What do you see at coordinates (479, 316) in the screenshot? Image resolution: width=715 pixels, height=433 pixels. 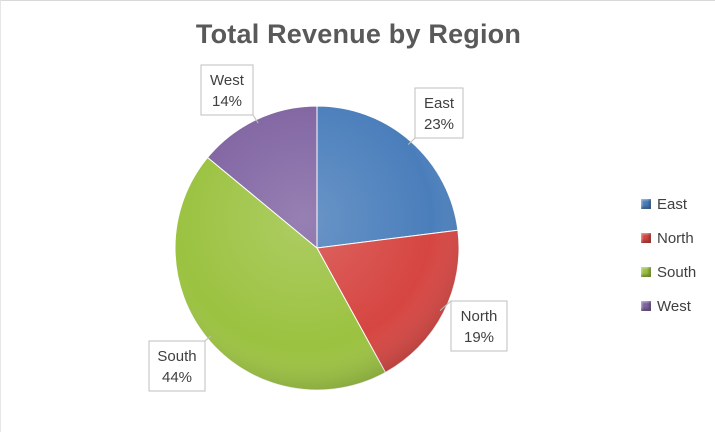 I see `data-label-category-north: North` at bounding box center [479, 316].